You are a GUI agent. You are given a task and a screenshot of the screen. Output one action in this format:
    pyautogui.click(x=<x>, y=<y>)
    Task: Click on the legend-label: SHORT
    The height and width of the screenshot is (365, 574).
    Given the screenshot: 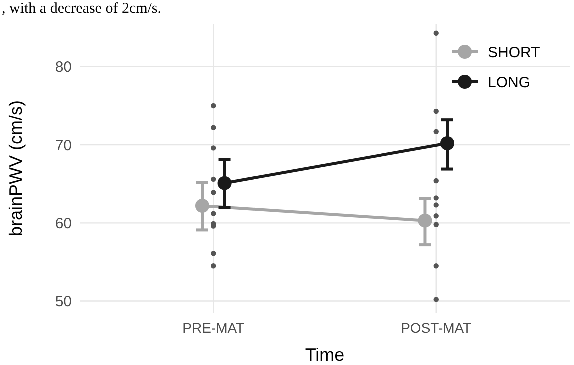 What is the action you would take?
    pyautogui.click(x=514, y=53)
    